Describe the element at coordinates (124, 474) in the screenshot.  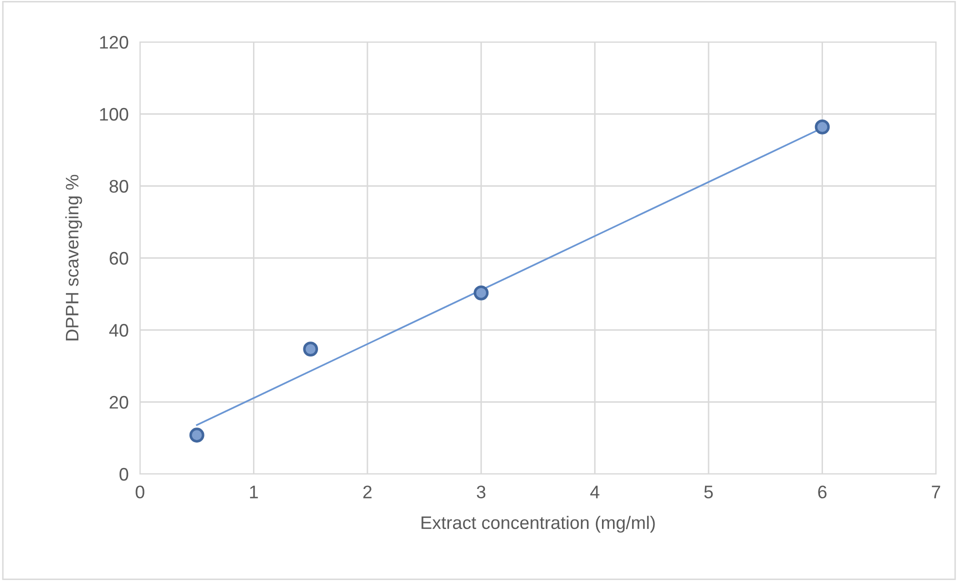
I see `y-tick-label: 0` at that location.